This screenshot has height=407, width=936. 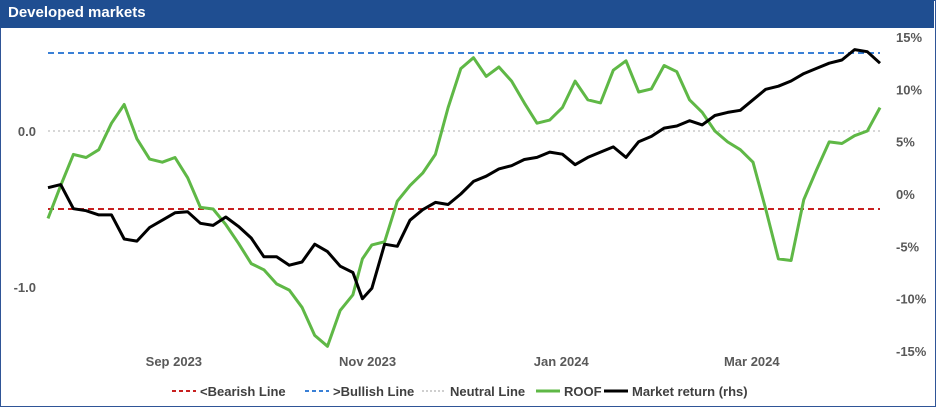 What do you see at coordinates (908, 246) in the screenshot?
I see `right-axis-tick: -5%` at bounding box center [908, 246].